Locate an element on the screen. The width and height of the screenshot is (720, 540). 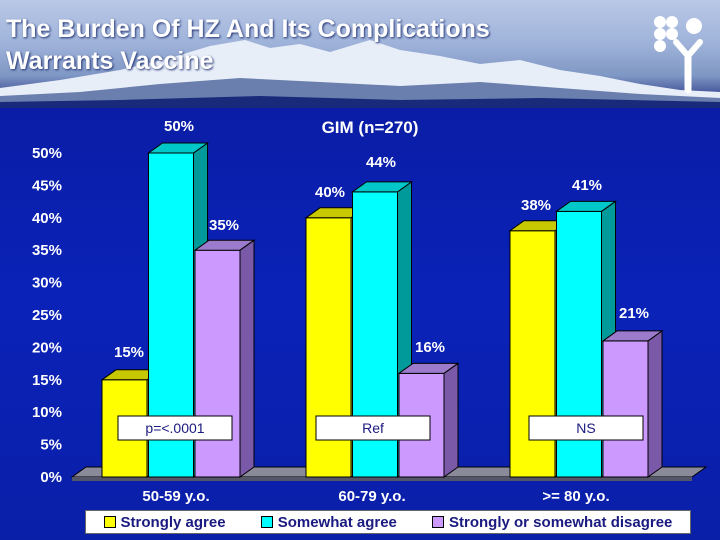
legend-item-somewhat-agree: Somewhat agree is located at coordinates (328, 522).